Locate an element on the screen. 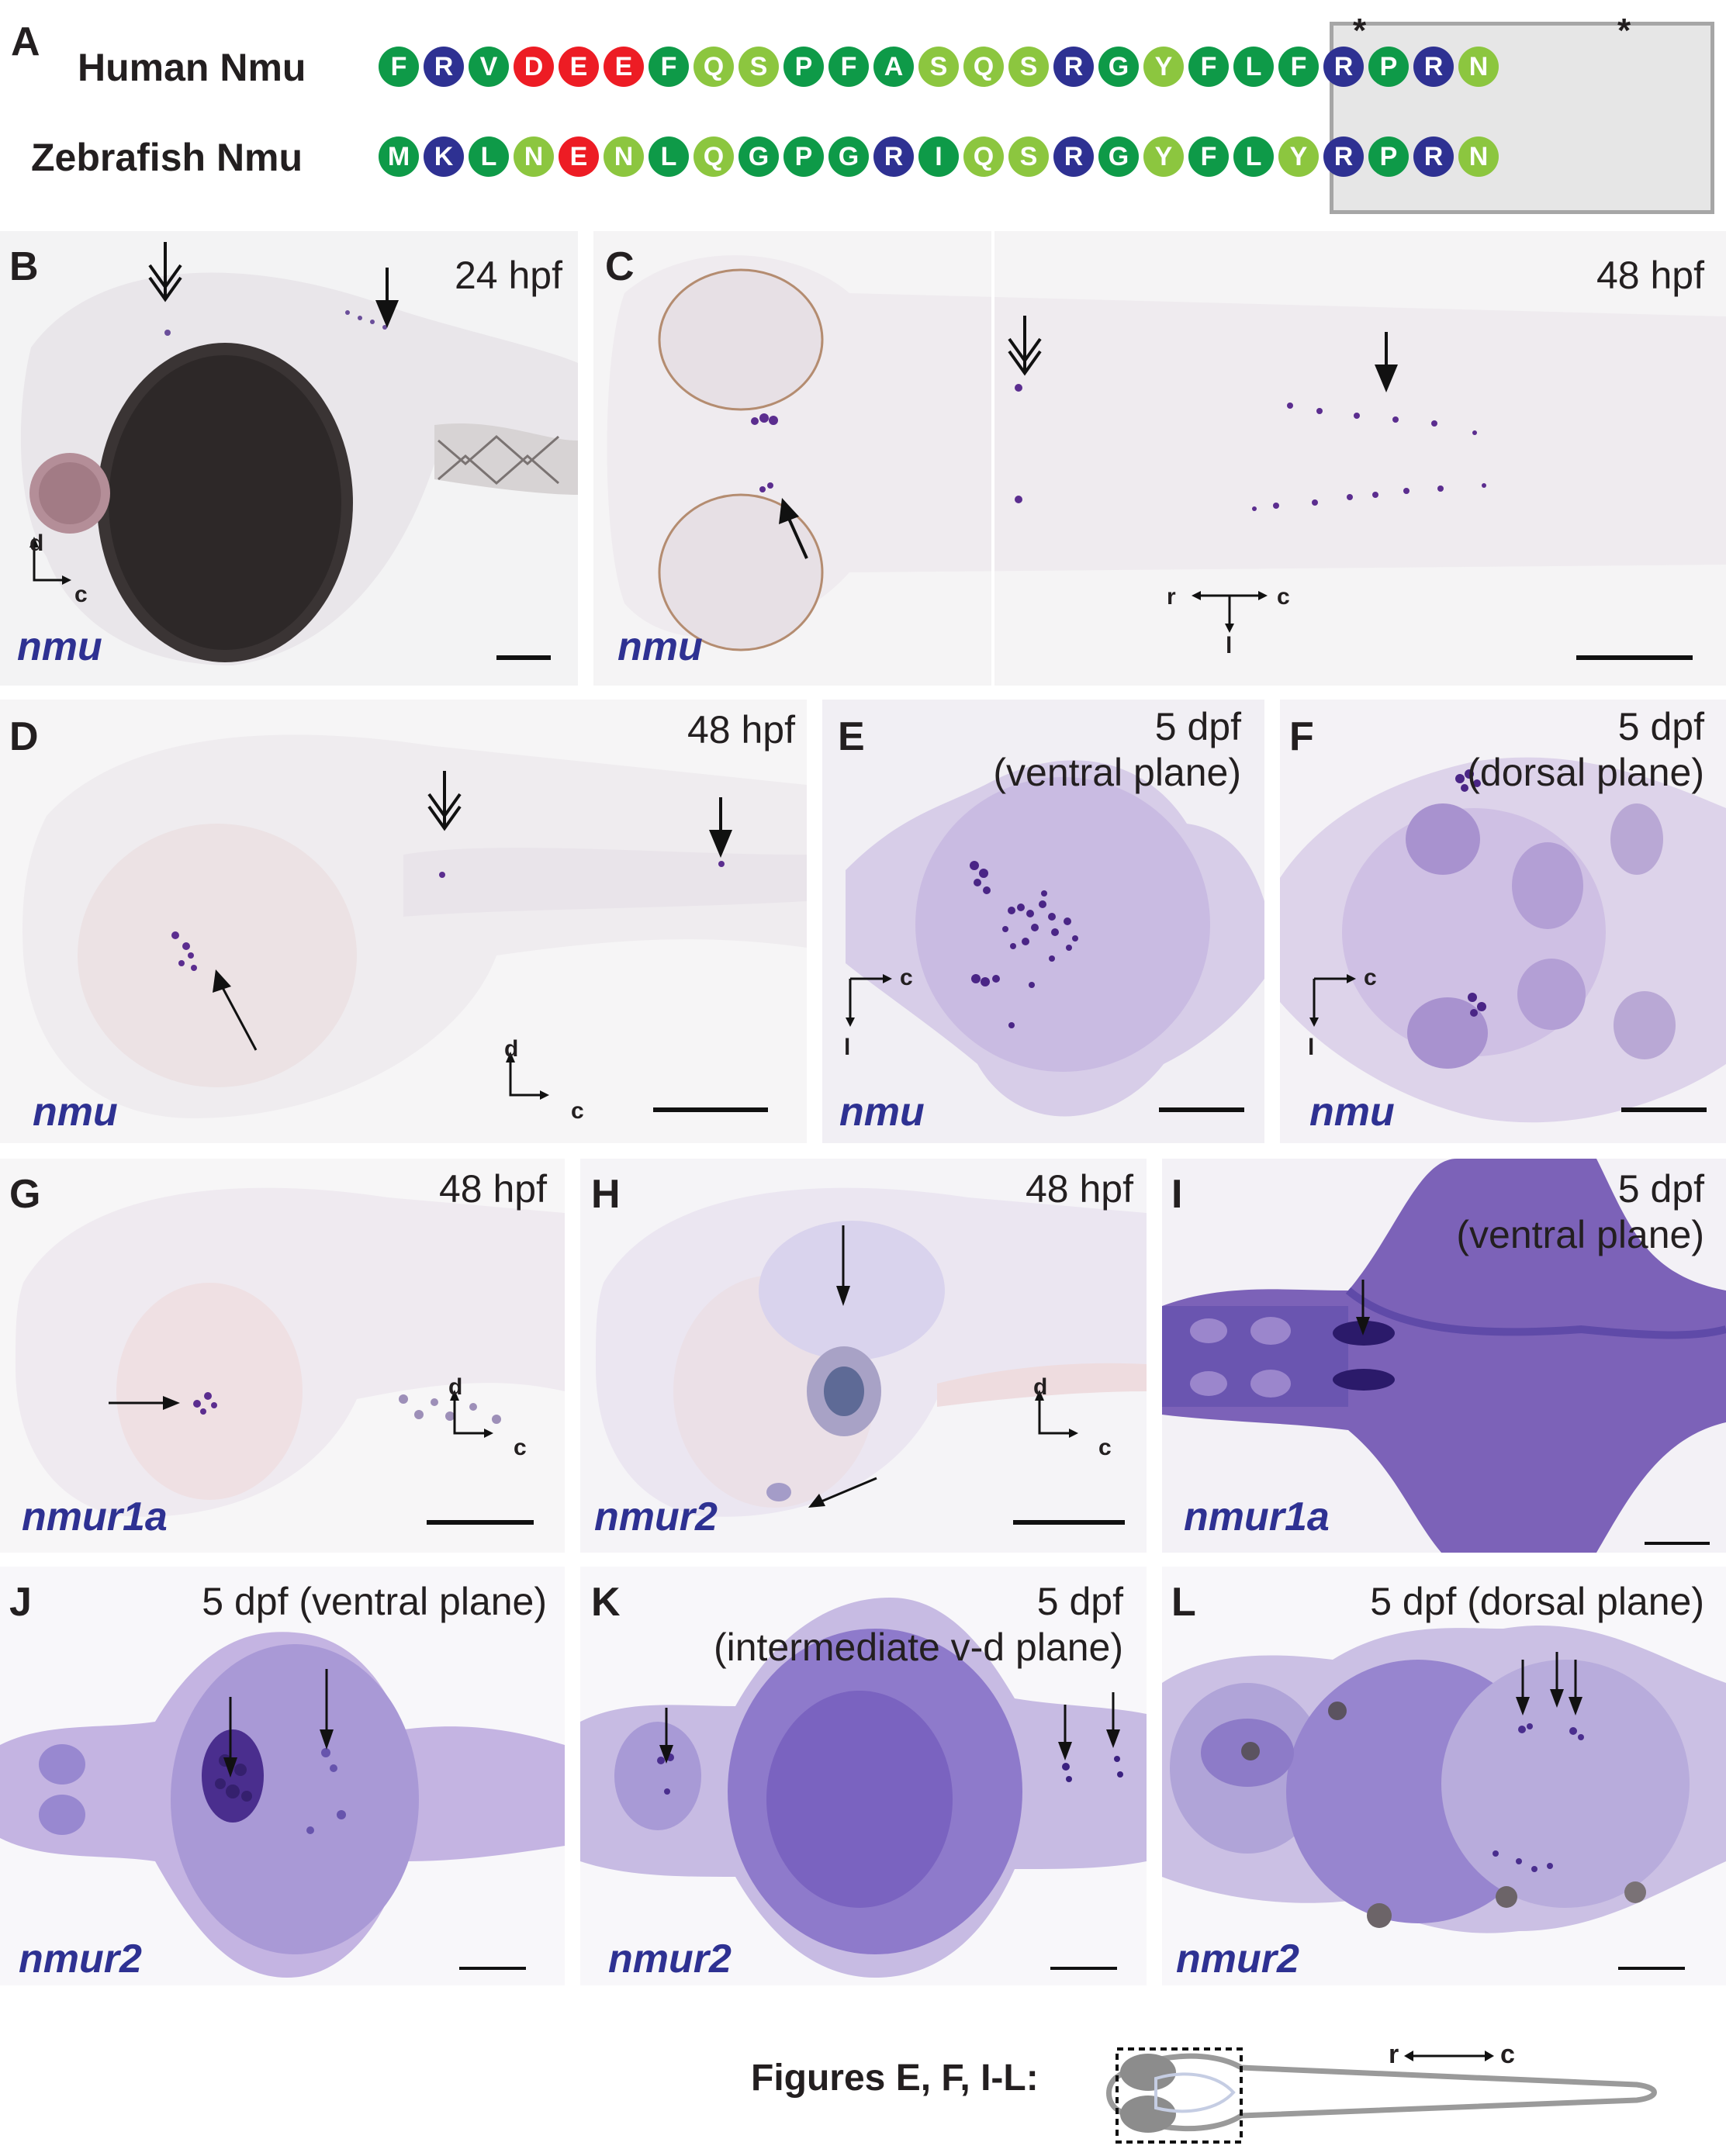 This screenshot has width=1726, height=2156. panel-e-image is located at coordinates (1043, 921).